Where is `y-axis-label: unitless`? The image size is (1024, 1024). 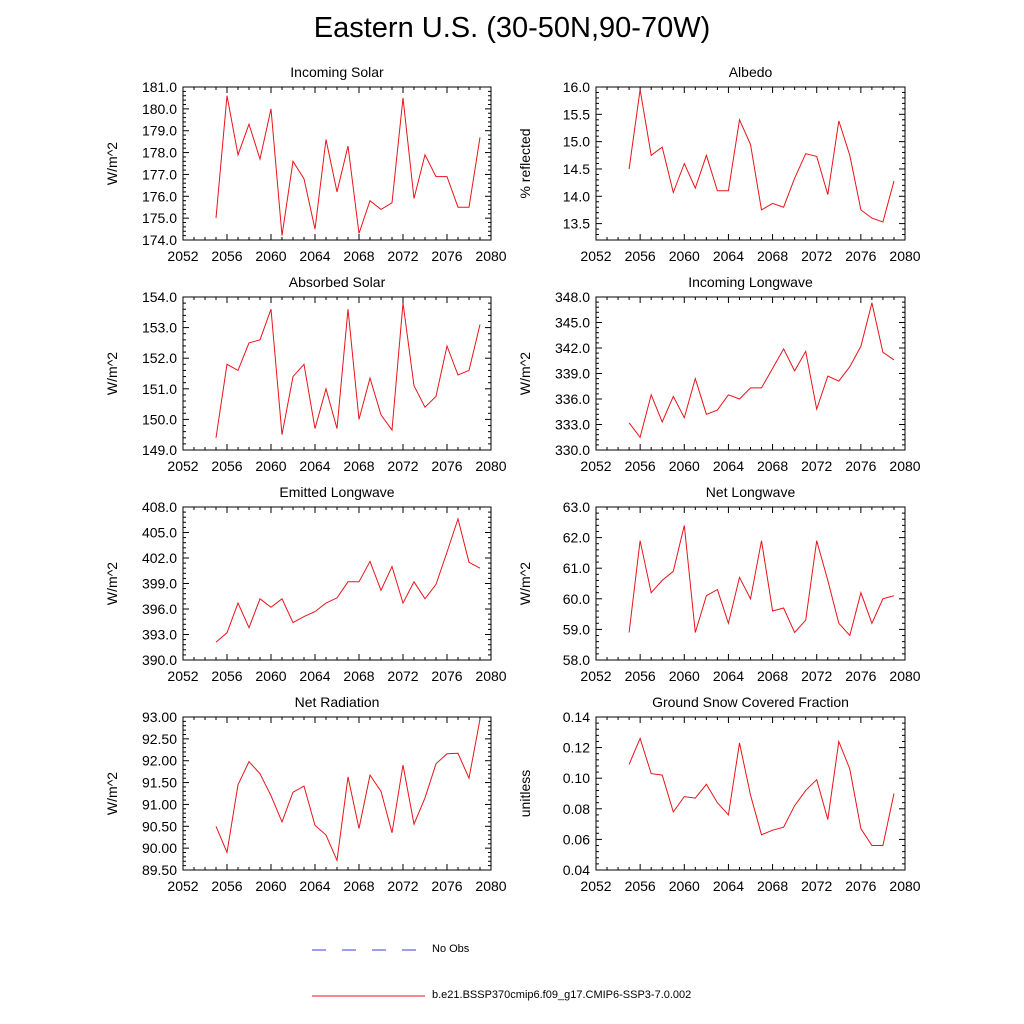
y-axis-label: unitless is located at coordinates (525, 793).